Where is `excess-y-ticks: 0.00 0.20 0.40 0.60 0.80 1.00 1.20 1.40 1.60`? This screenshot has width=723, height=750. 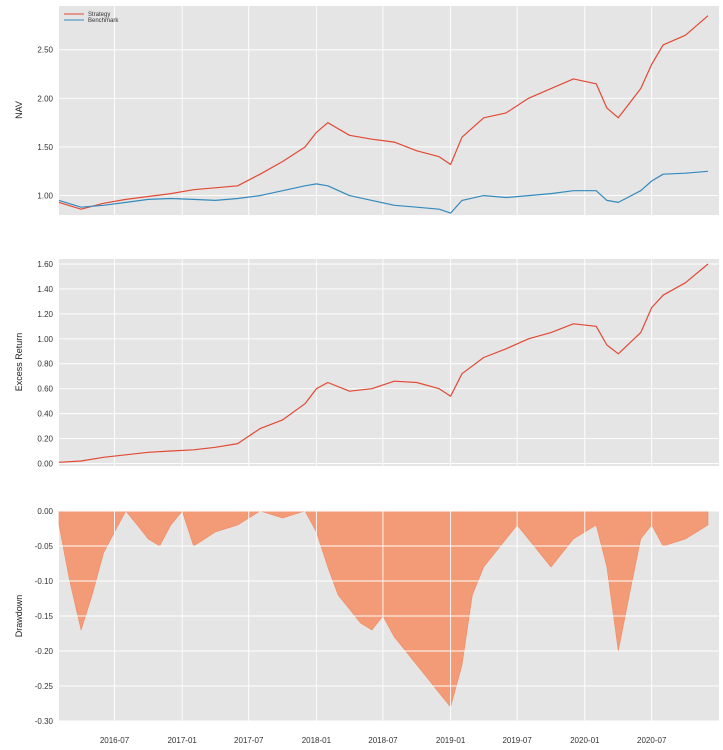
excess-y-ticks: 0.00 0.20 0.40 0.60 0.80 1.00 1.20 1.40 1.60 is located at coordinates (45, 364).